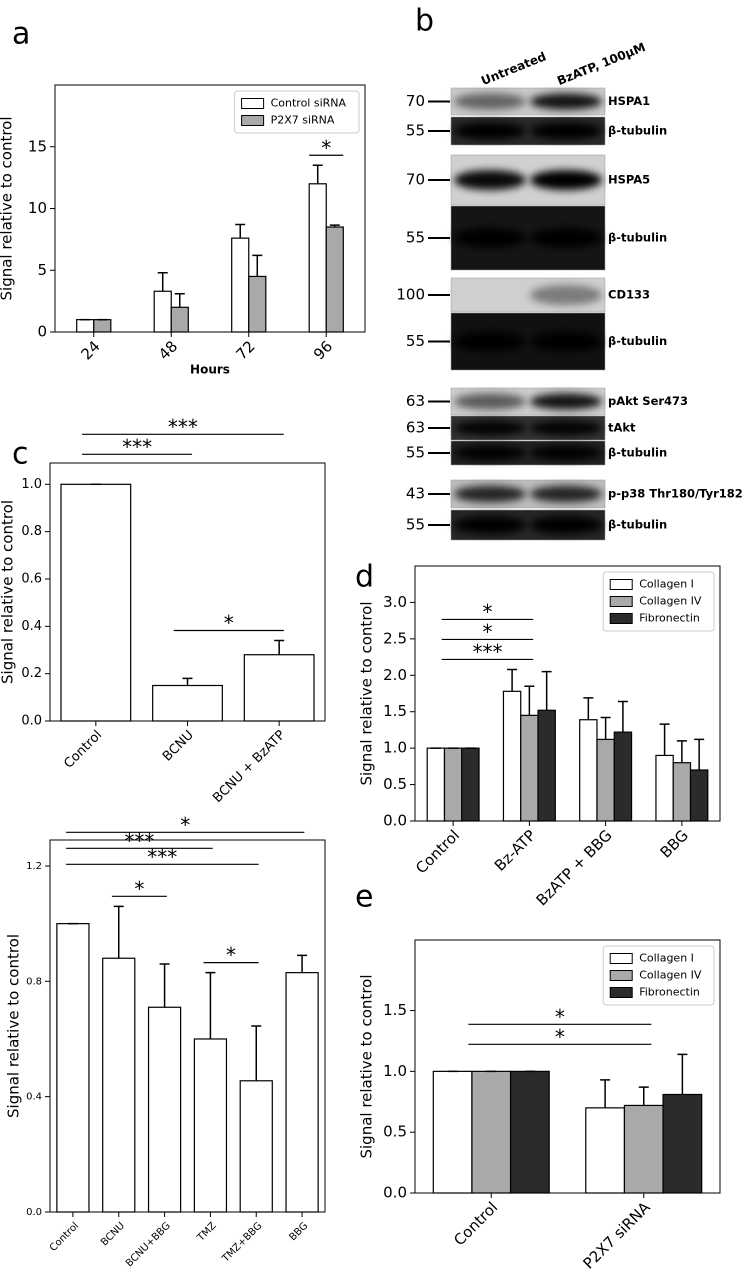 This screenshot has height=1278, width=752. Describe the element at coordinates (34, 866) in the screenshot. I see `y-tick-label: 1.2` at that location.